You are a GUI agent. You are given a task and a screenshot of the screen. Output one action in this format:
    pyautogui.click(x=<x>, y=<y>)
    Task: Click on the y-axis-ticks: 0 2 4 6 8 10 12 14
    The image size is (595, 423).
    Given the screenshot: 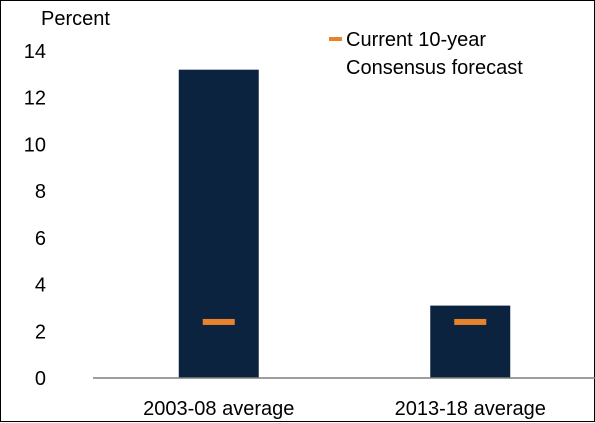 What is the action you would take?
    pyautogui.click(x=35, y=215)
    